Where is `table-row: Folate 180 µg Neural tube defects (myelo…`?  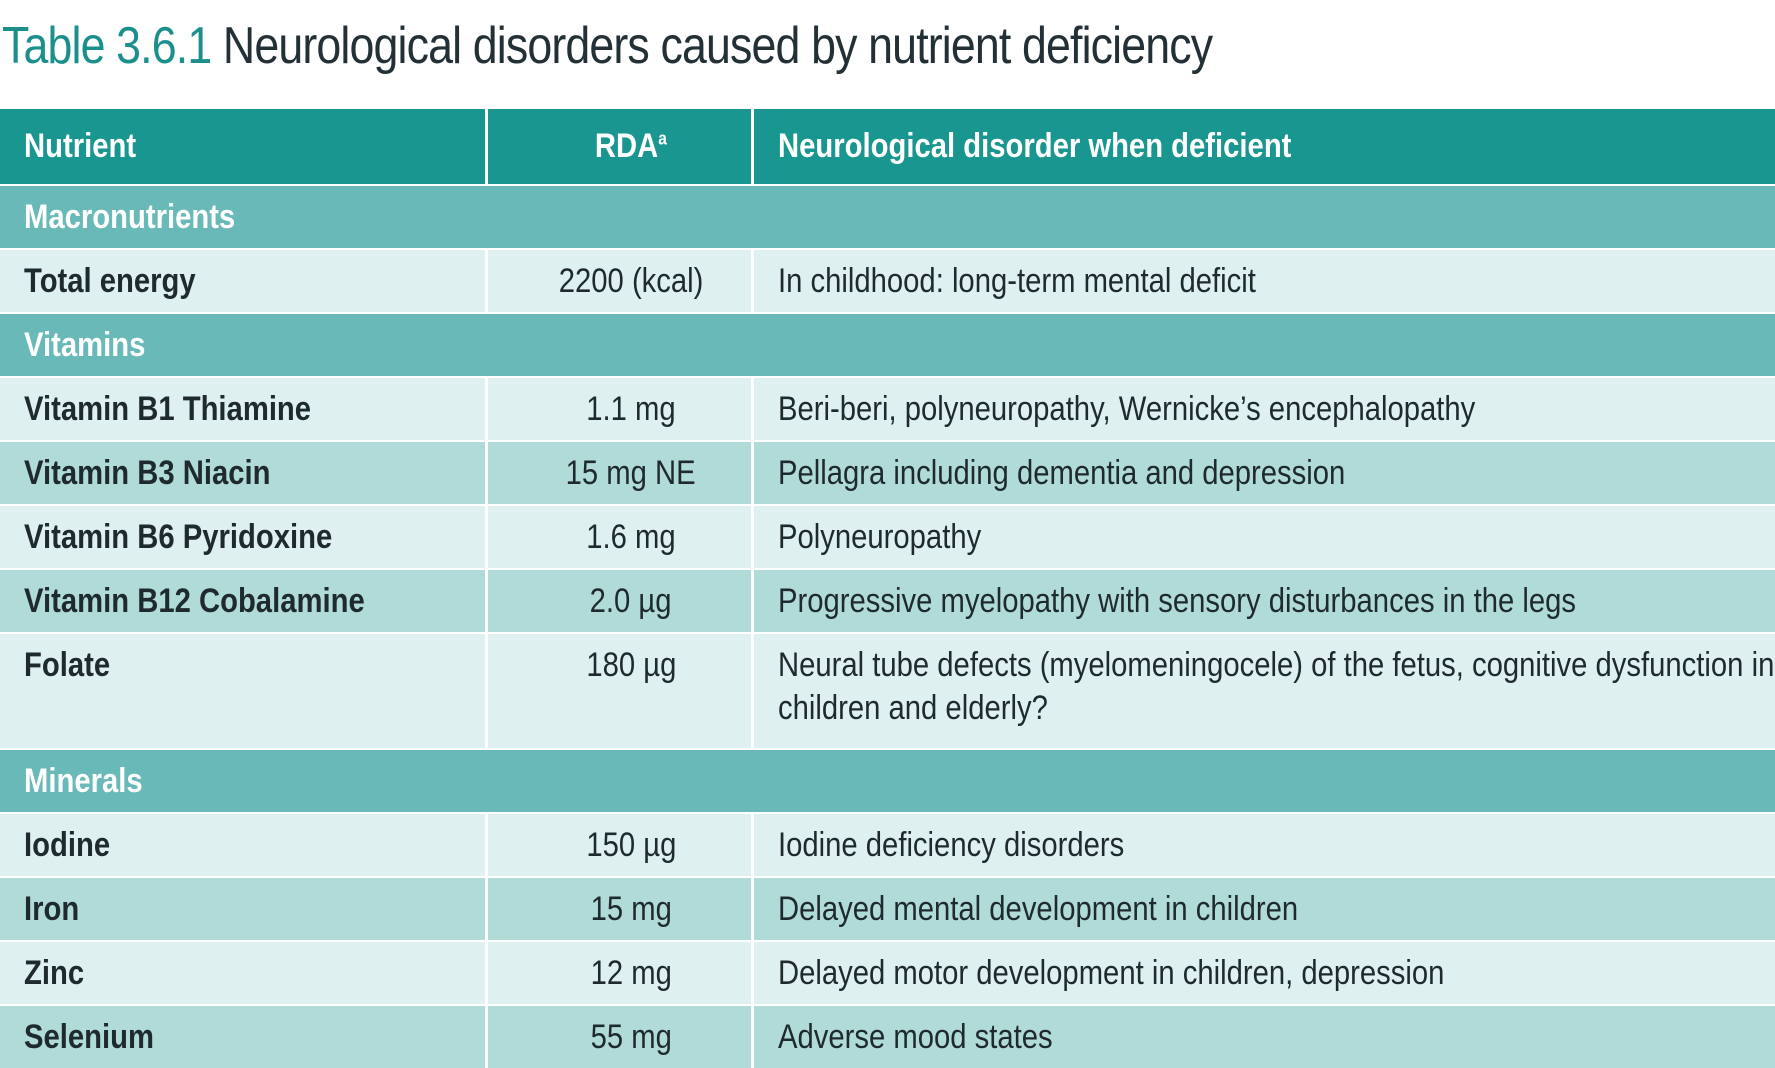 table-row: Folate 180 µg Neural tube defects (myelo… is located at coordinates (887, 691).